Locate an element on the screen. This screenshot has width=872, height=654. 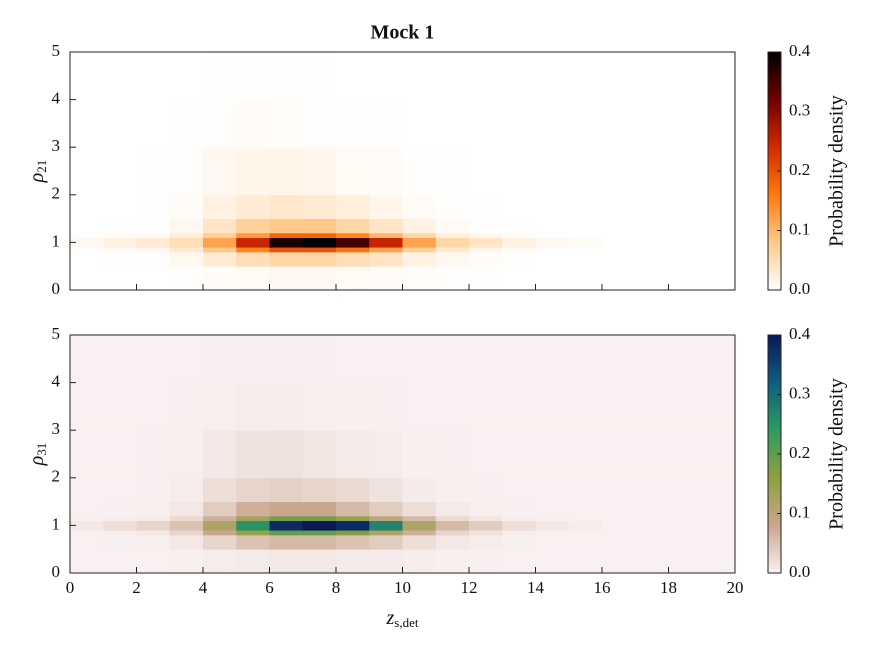
colorbar-tick-label: 0.1 is located at coordinates (799, 228).